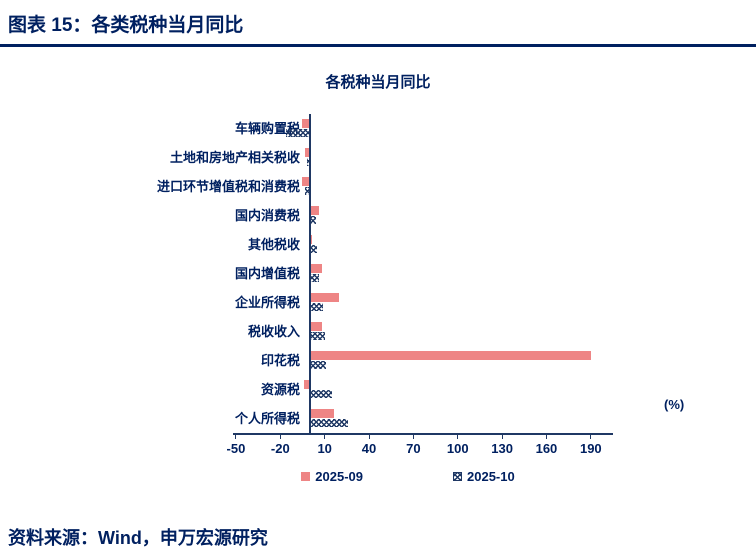 The image size is (756, 558). I want to click on legend-item-2025-09: 2025-09, so click(332, 476).